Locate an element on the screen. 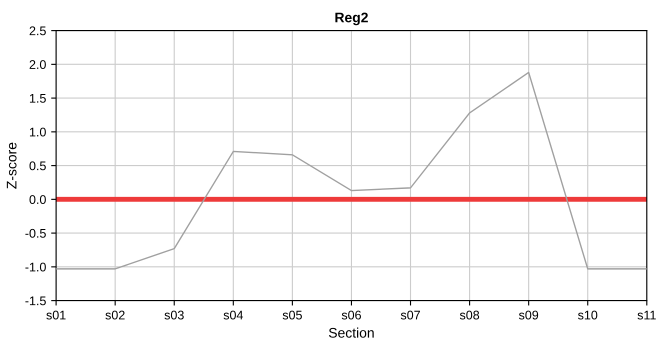 The image size is (660, 360). x-tick-label: s05 is located at coordinates (292, 315).